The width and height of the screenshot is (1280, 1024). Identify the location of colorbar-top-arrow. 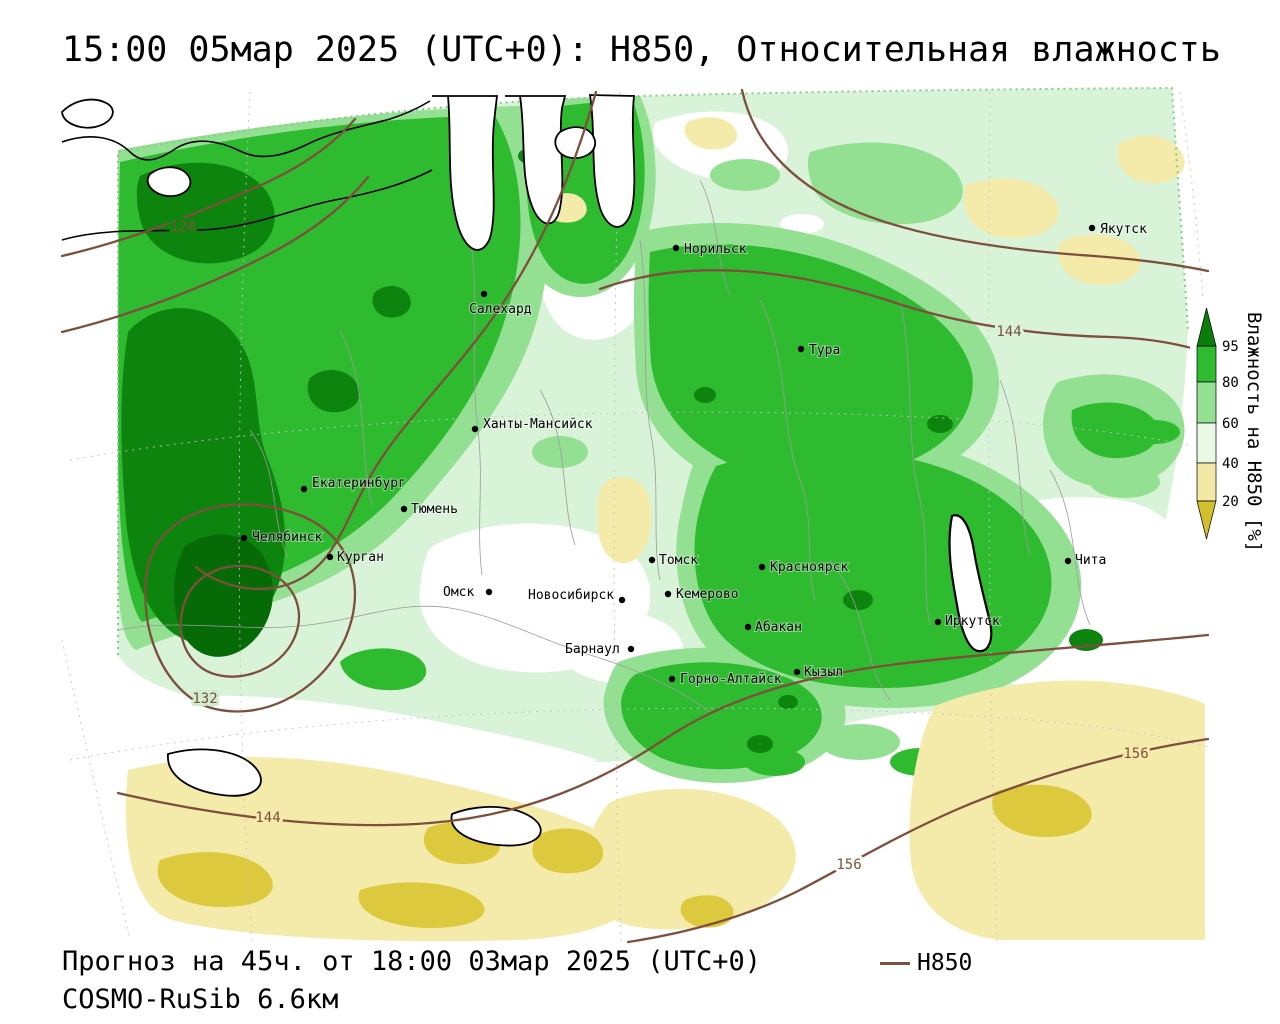
(1206, 327).